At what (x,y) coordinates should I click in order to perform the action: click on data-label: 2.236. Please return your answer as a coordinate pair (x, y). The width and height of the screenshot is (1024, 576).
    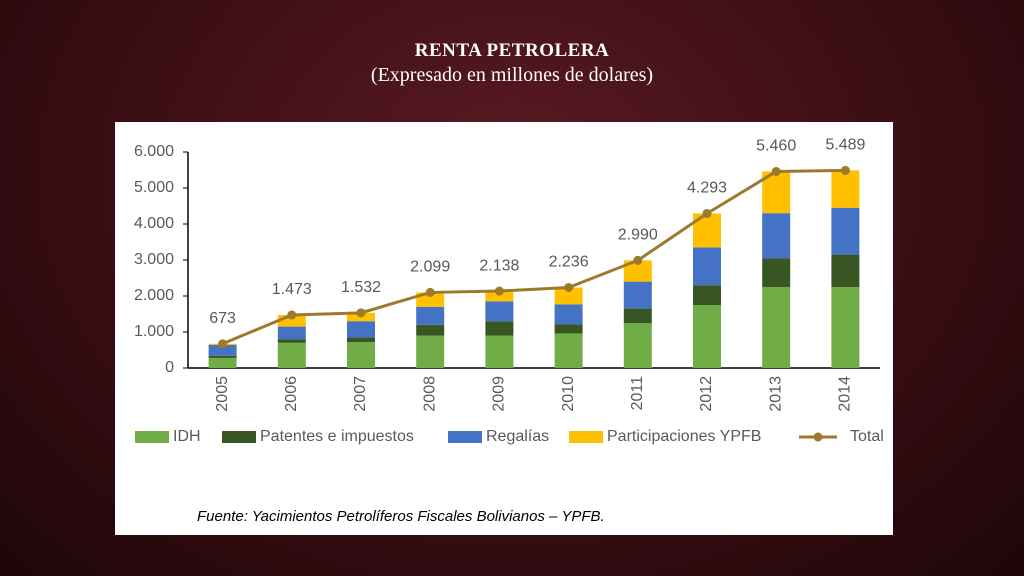
    Looking at the image, I should click on (569, 262).